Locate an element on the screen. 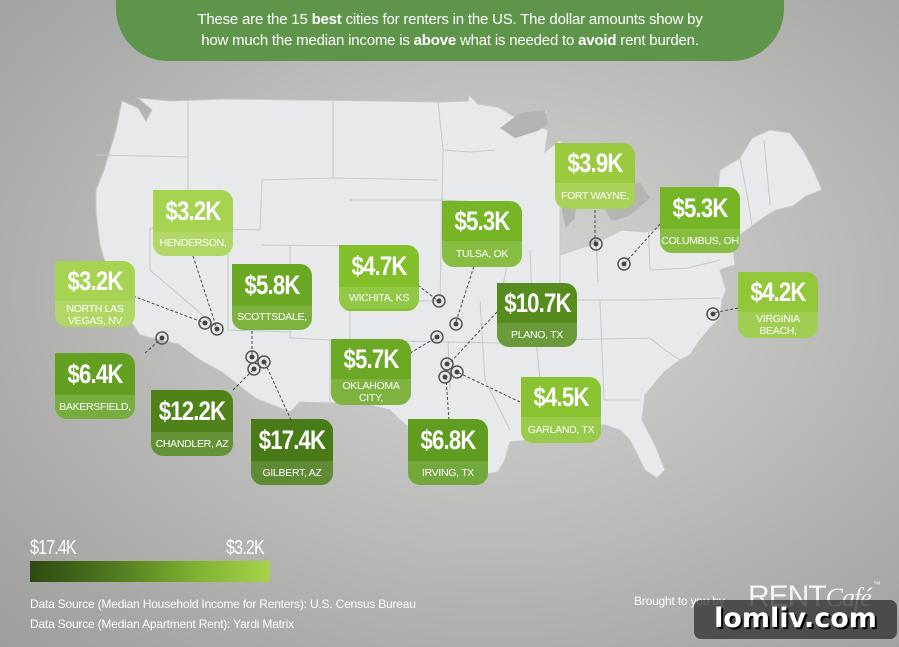  callout-garland: $4.5K GARLAND, TX is located at coordinates (561, 410).